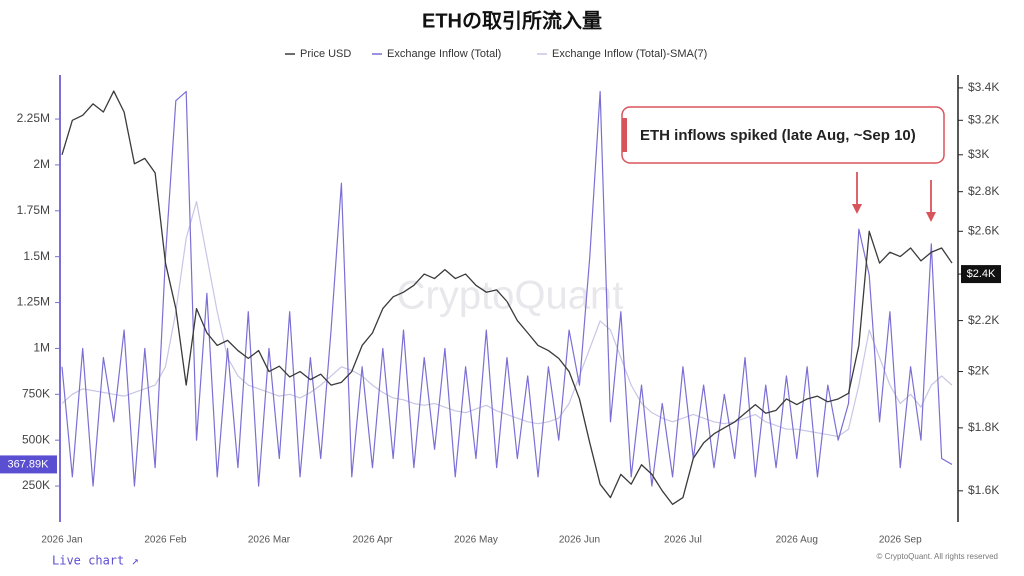 The height and width of the screenshot is (576, 1024). What do you see at coordinates (983, 119) in the screenshot?
I see `y2-tick-label: $3.2K` at bounding box center [983, 119].